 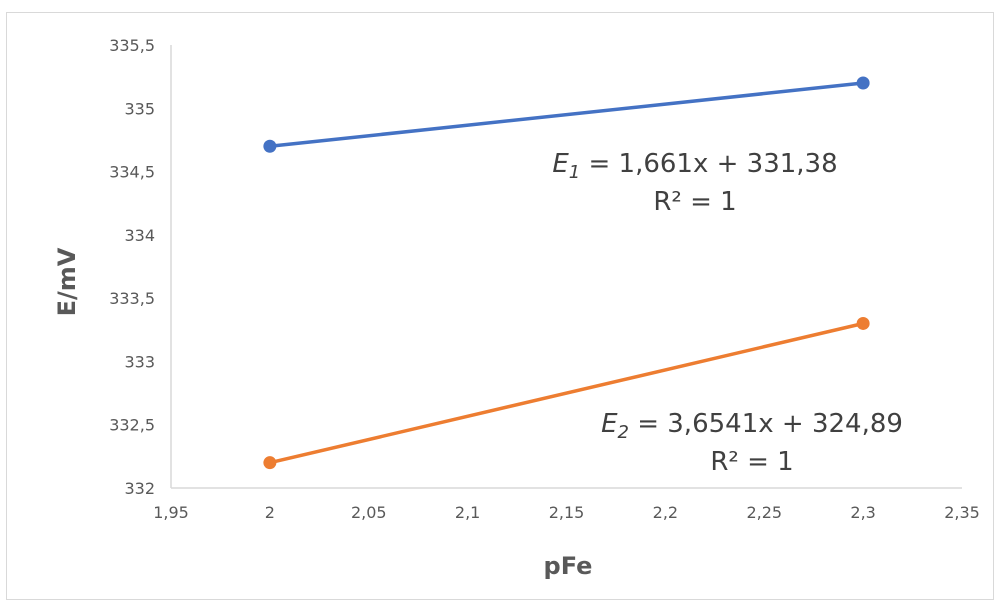 I want to click on y-tick-label: 334,5, so click(x=132, y=172).